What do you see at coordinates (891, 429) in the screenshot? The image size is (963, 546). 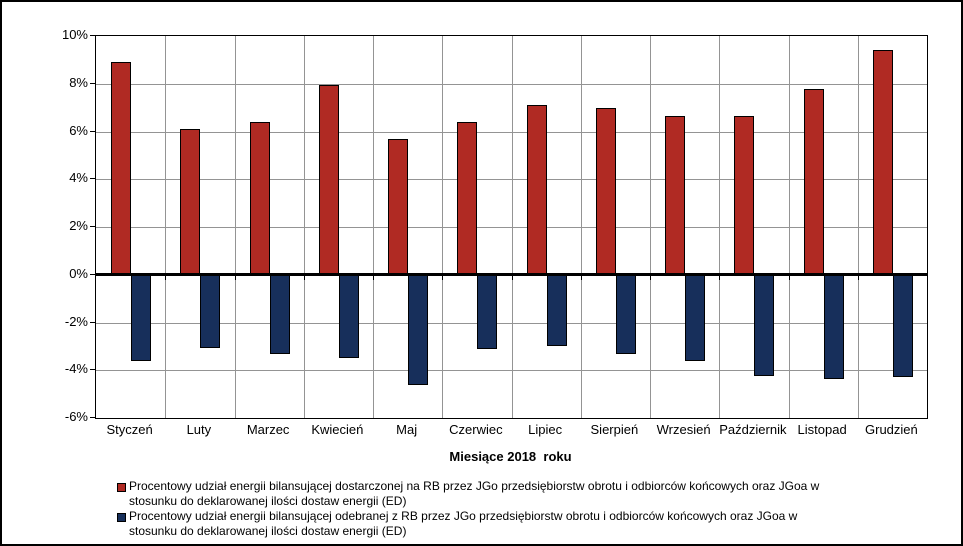 I see `x-tick-label: Grudzień` at bounding box center [891, 429].